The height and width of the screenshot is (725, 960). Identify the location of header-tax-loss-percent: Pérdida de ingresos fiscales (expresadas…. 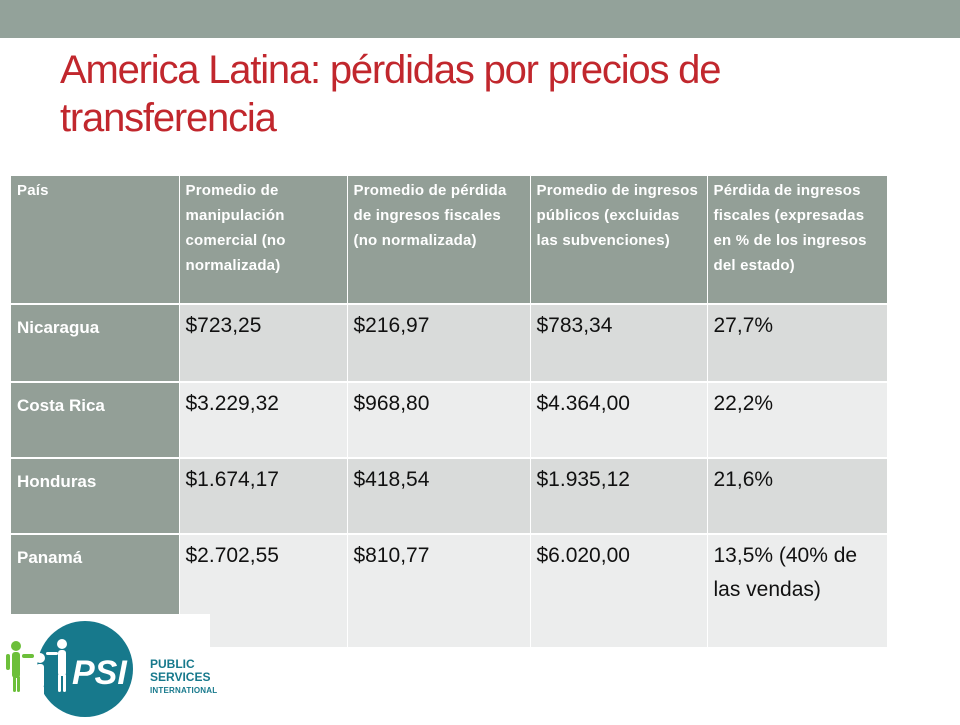
(797, 240).